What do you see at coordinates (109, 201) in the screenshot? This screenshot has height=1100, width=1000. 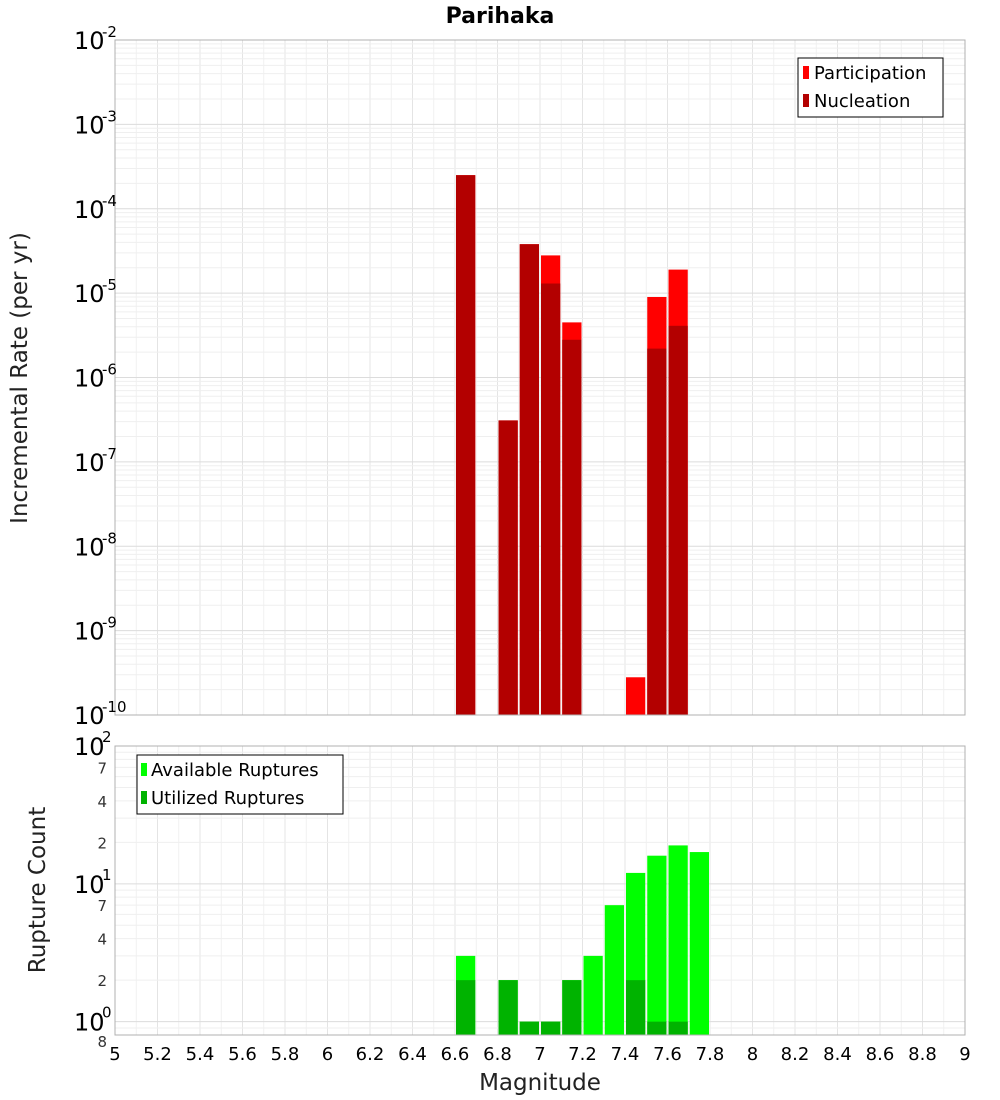 I see `y-tick-exponent: -4` at bounding box center [109, 201].